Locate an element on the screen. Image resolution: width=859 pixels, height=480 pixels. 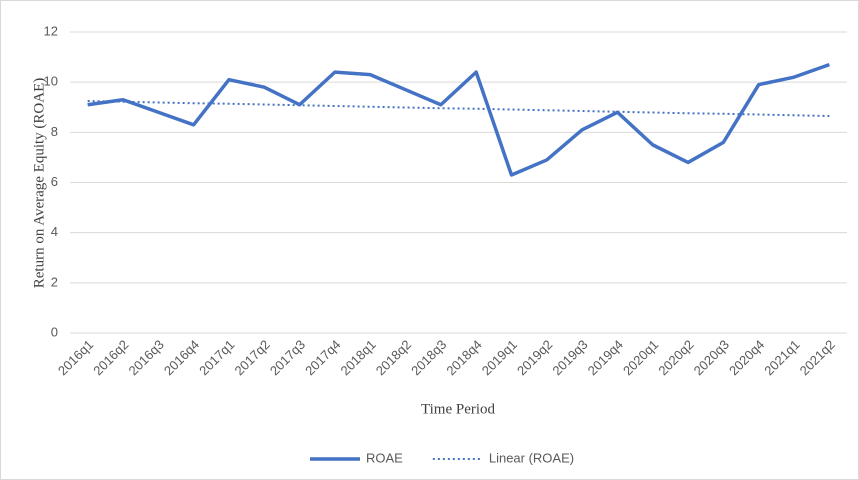
legend-label: Linear (ROAE) is located at coordinates (531, 457).